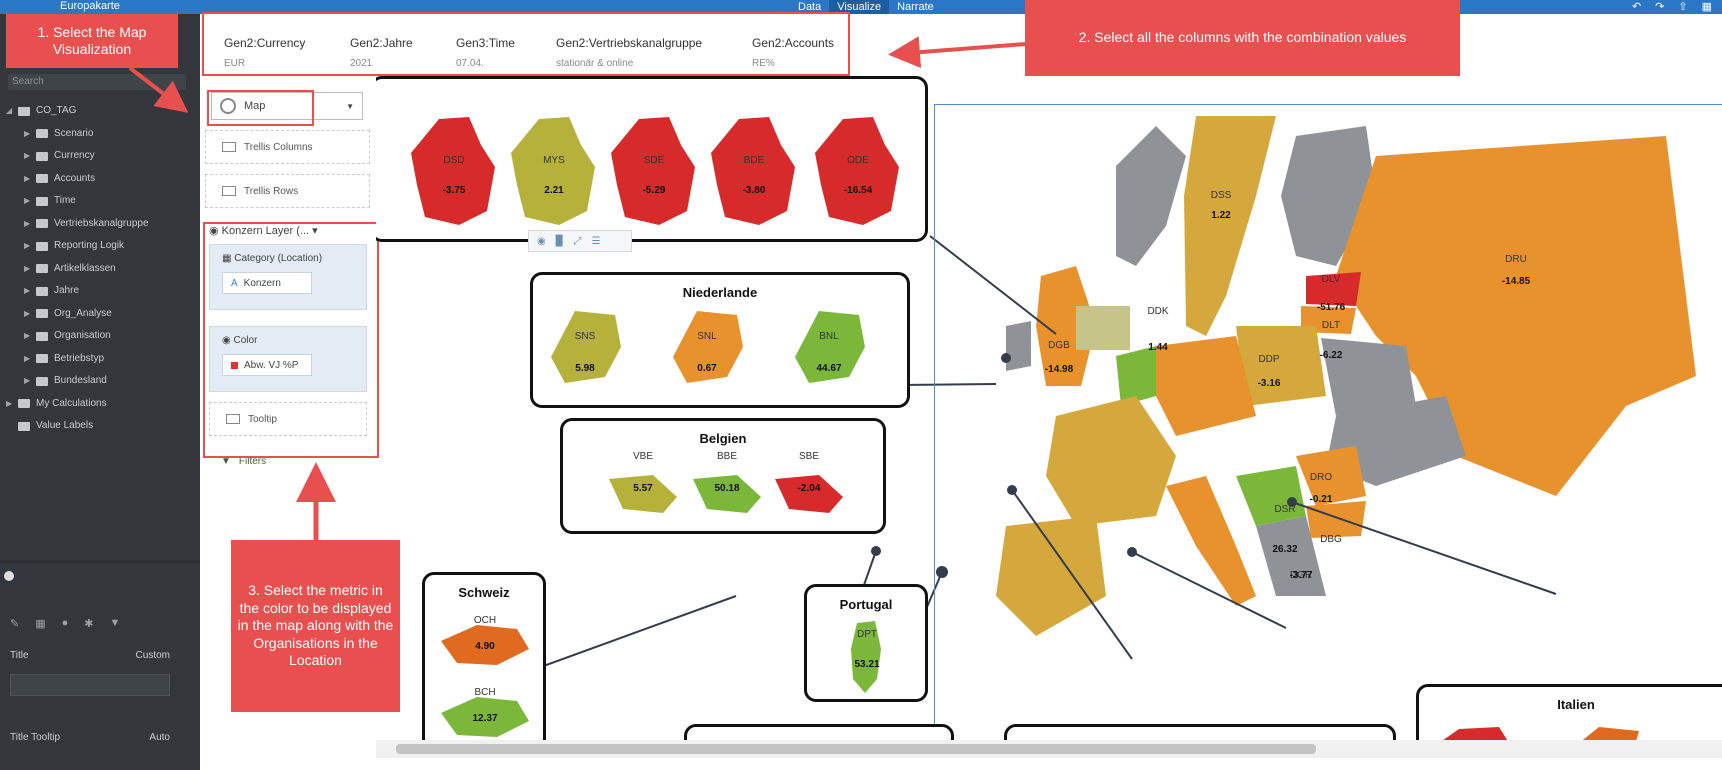  Describe the element at coordinates (60, 178) in the screenshot. I see `tree-item: ▶ Accounts` at that location.